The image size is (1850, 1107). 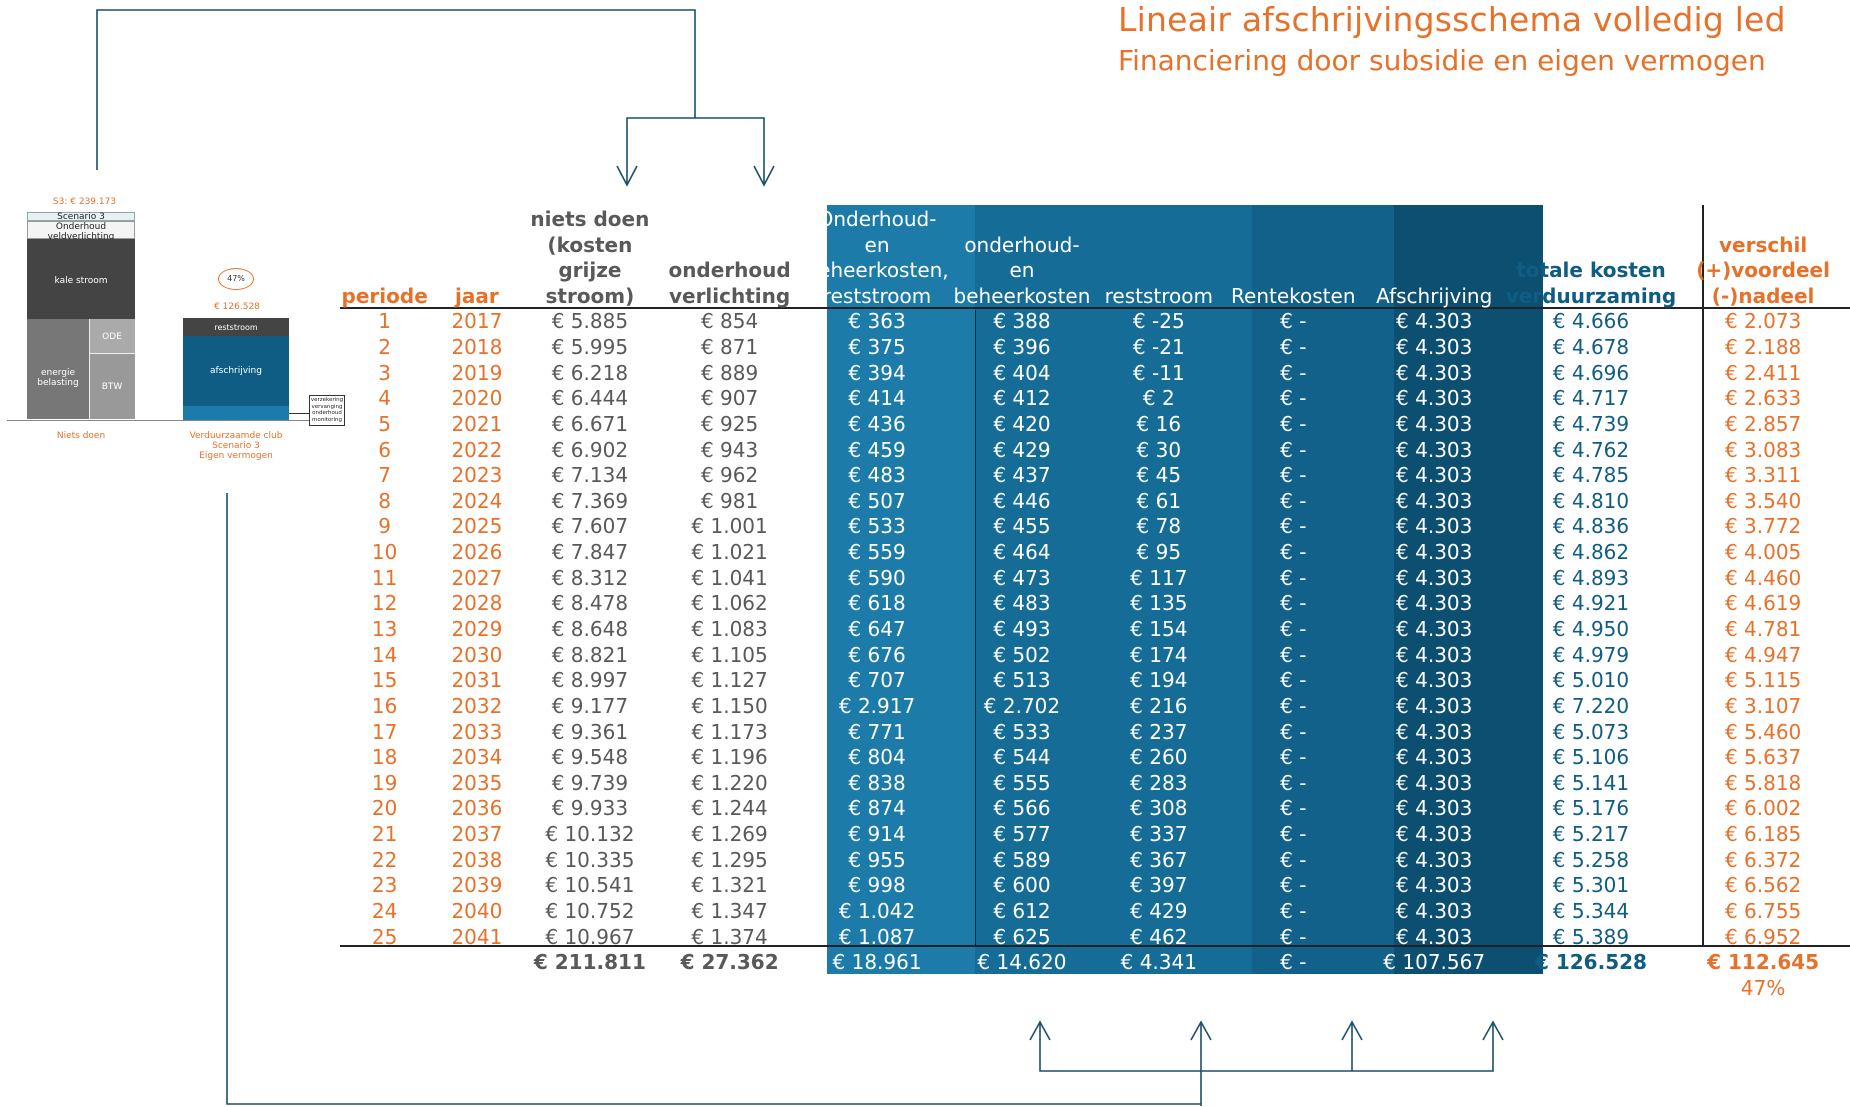 What do you see at coordinates (877, 321) in the screenshot?
I see `cell-onderhoud-beheer-reststroom: € 363` at bounding box center [877, 321].